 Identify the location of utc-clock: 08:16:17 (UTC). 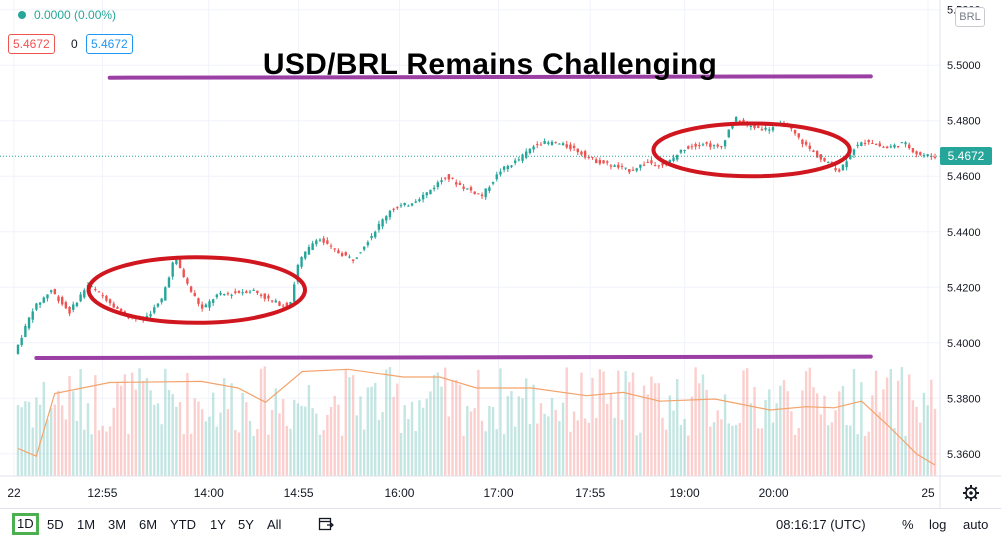
(821, 524).